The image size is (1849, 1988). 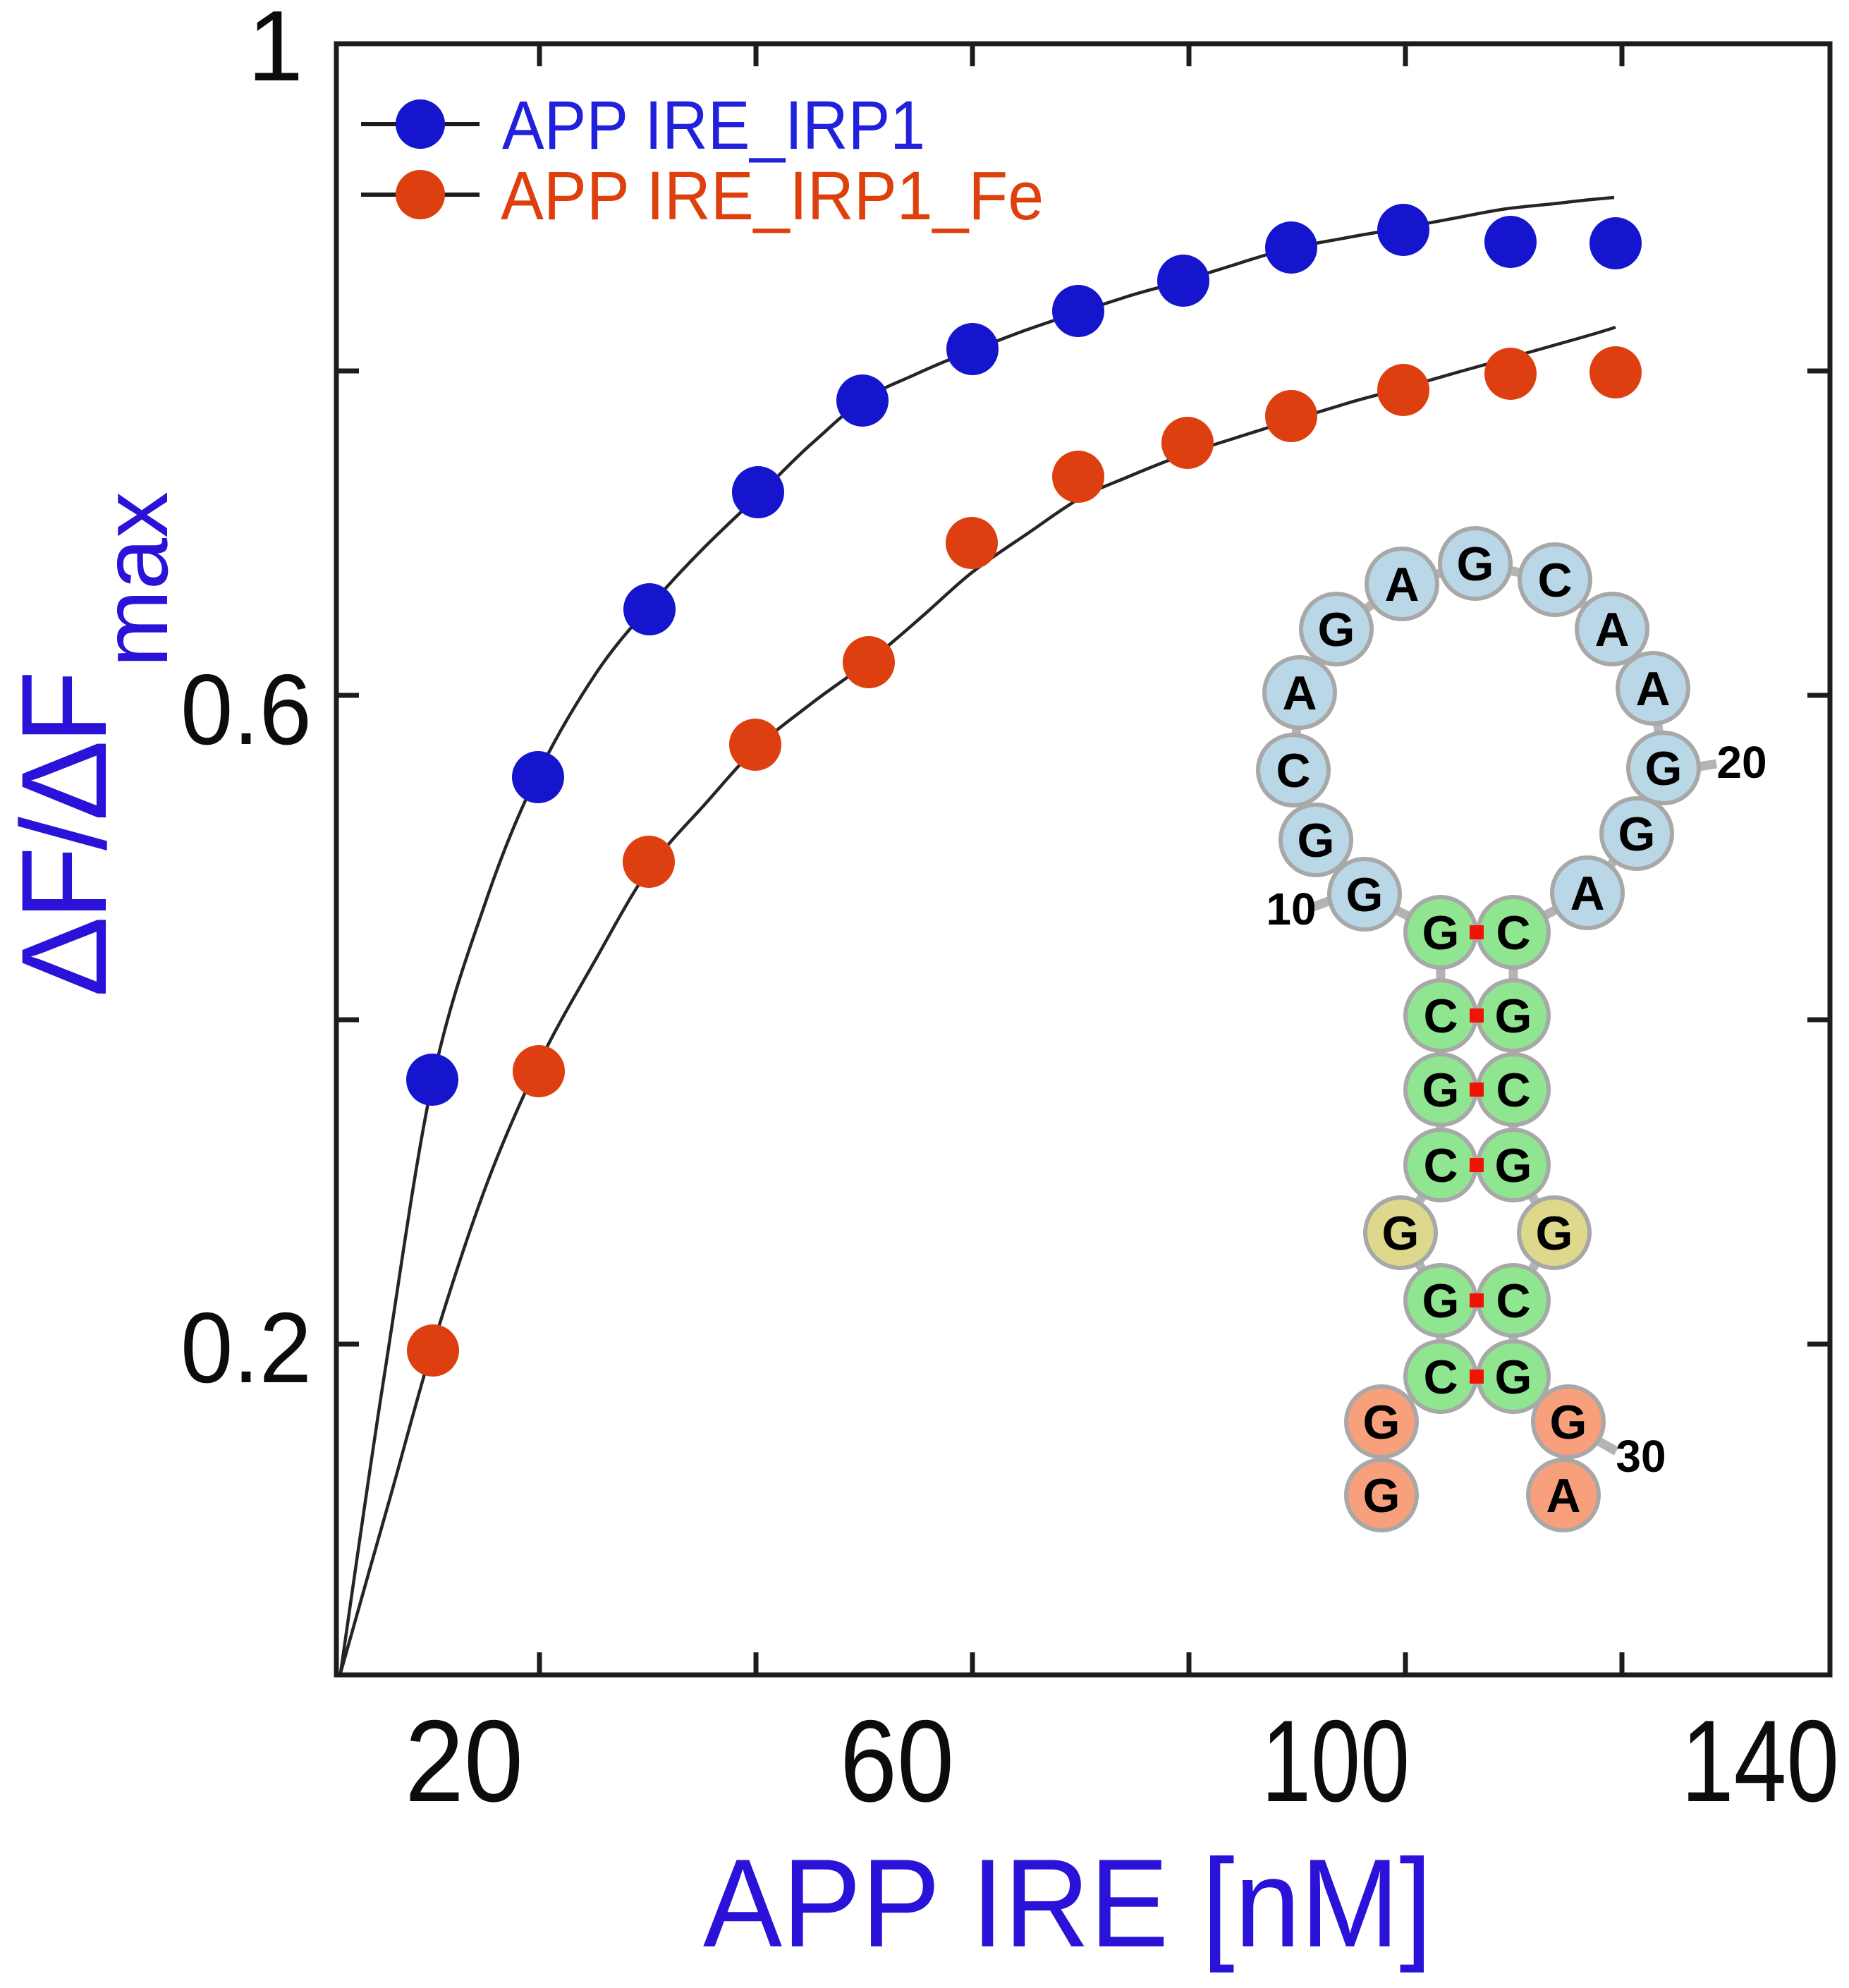 What do you see at coordinates (93, 744) in the screenshot?
I see `svg-text: ΔF/ΔFmax` at bounding box center [93, 744].